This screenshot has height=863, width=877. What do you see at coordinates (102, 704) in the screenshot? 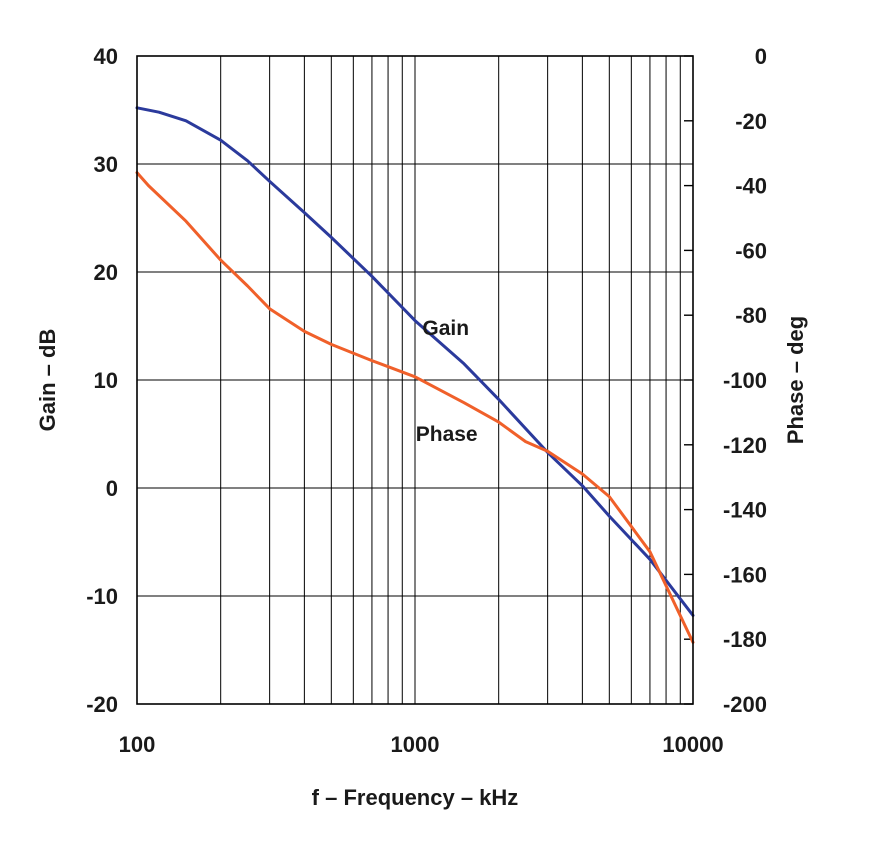
I see `y-left-tick-label: -20` at bounding box center [102, 704].